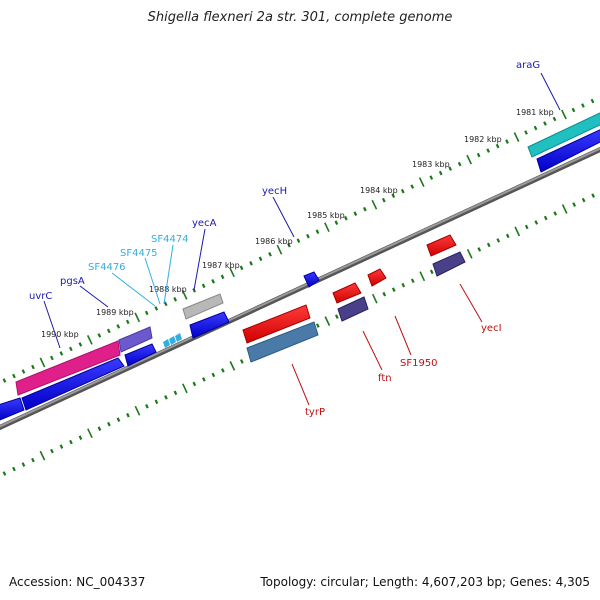 Image resolution: width=600 pixels, height=600 pixels. I want to click on gene-yecA, so click(209, 325).